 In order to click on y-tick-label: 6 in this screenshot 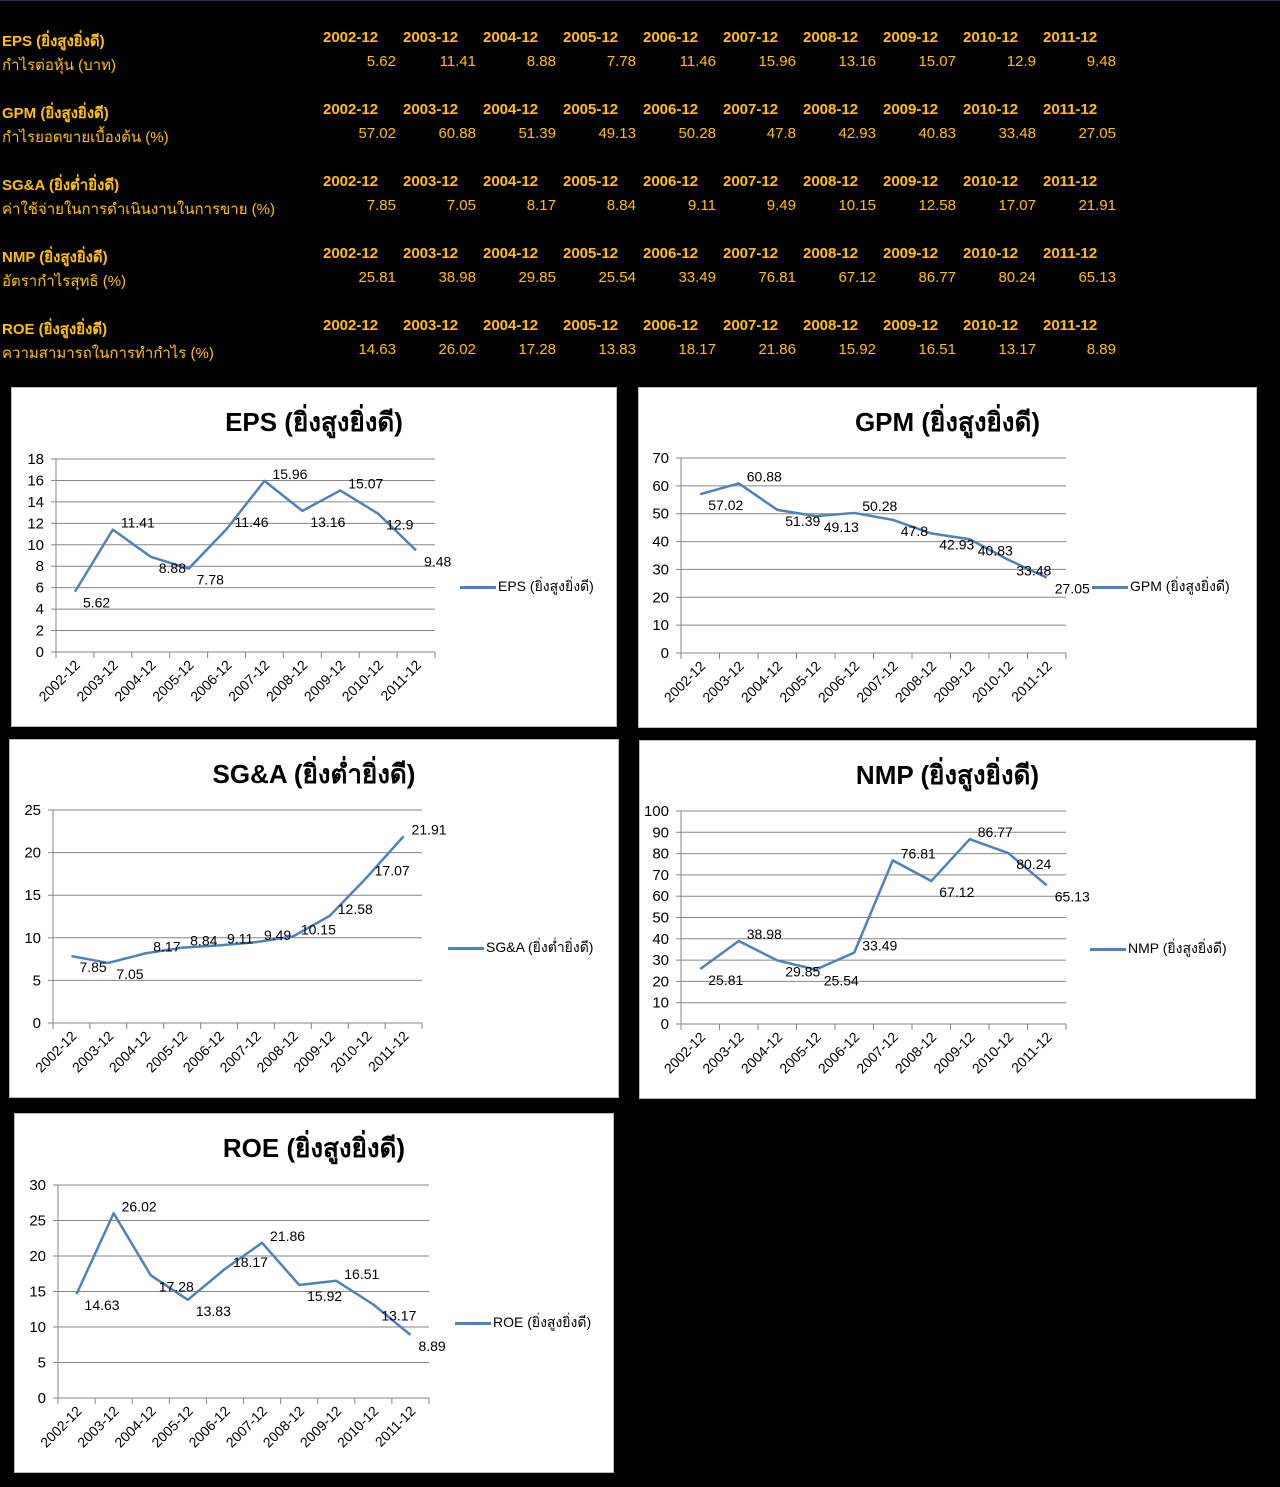, I will do `click(40, 588)`.